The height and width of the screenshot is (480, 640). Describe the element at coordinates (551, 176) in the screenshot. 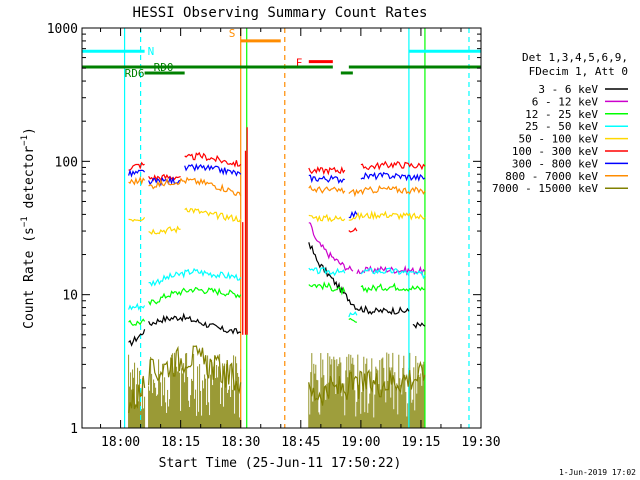

I see `legend-label-800-7000-kev: 800 - 7000 keV` at that location.